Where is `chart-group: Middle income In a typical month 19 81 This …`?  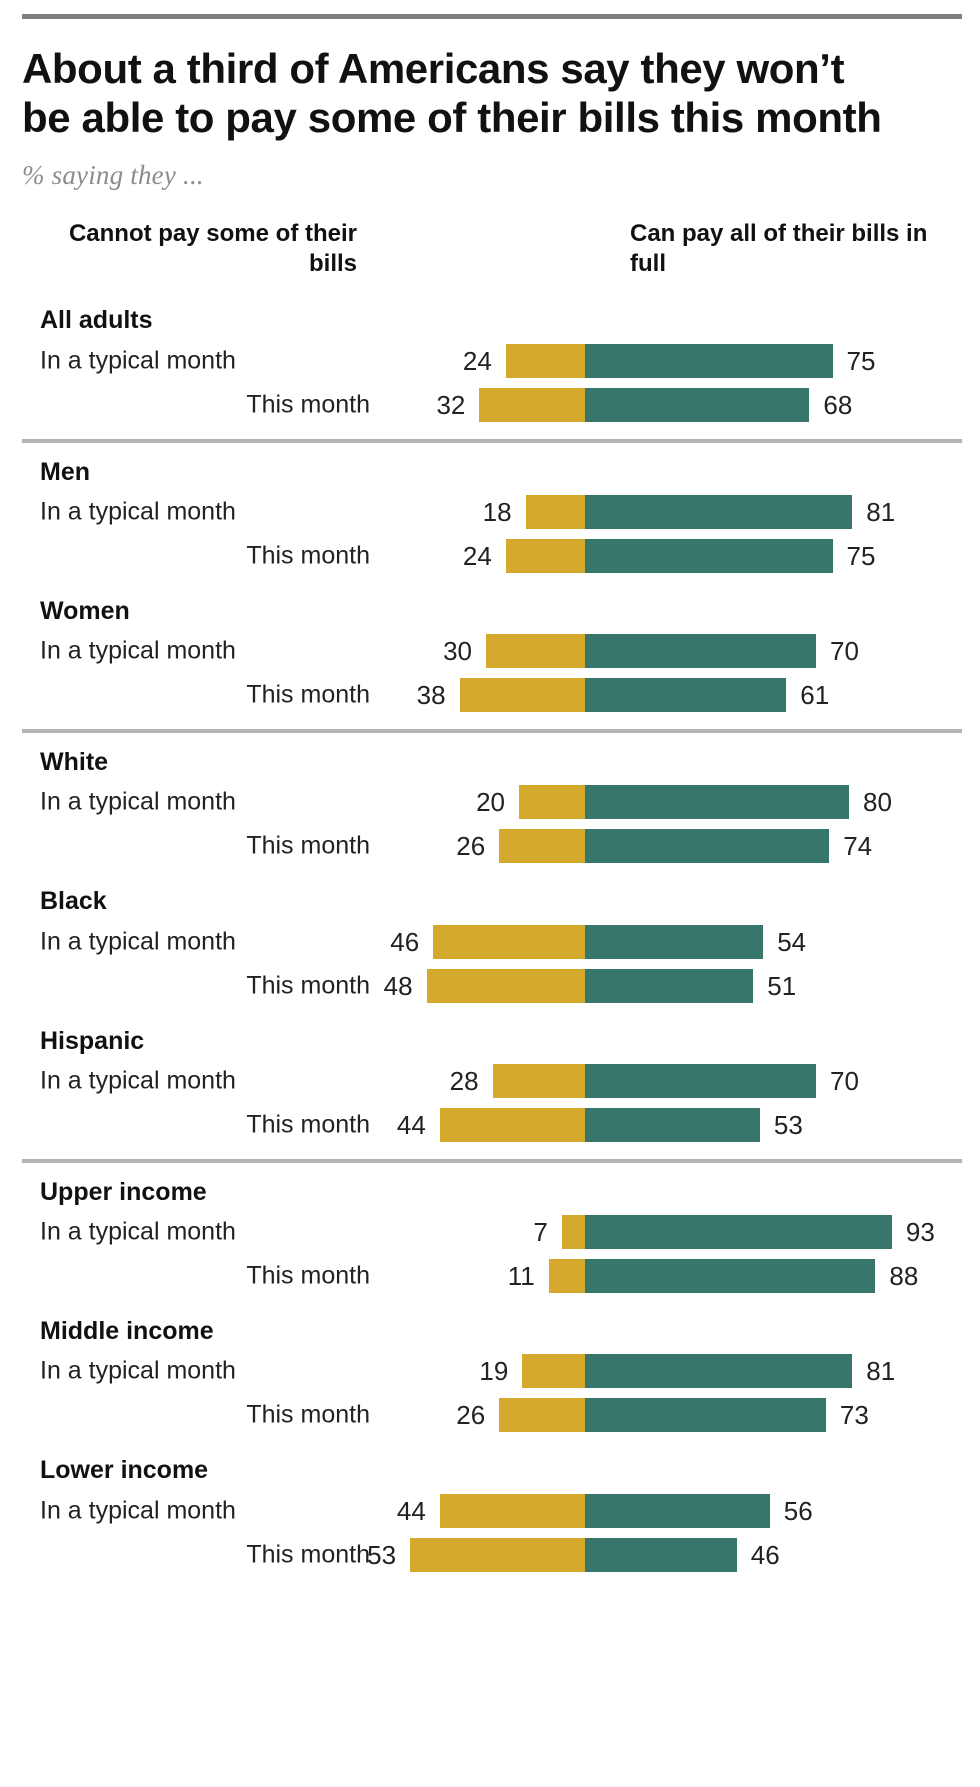
chart-group: Middle income In a typical month 19 81 This … is located at coordinates (492, 1376).